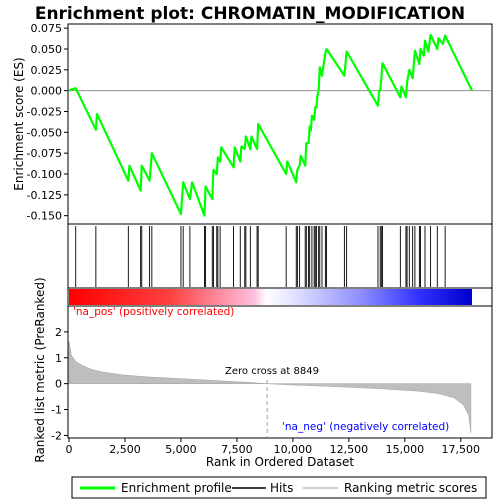 This screenshot has height=504, width=500. Describe the element at coordinates (47, 49) in the screenshot. I see `es-tick-label: 0.050` at that location.